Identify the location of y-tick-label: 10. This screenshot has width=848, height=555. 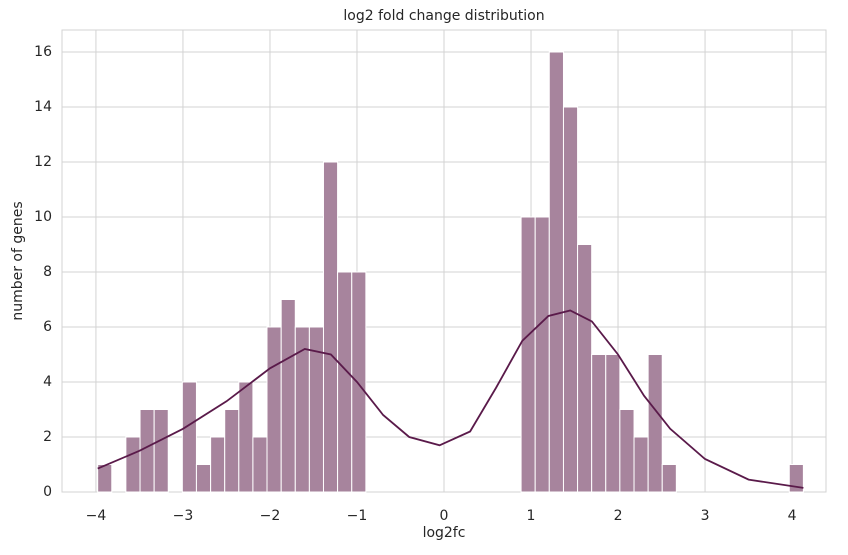
(43, 217).